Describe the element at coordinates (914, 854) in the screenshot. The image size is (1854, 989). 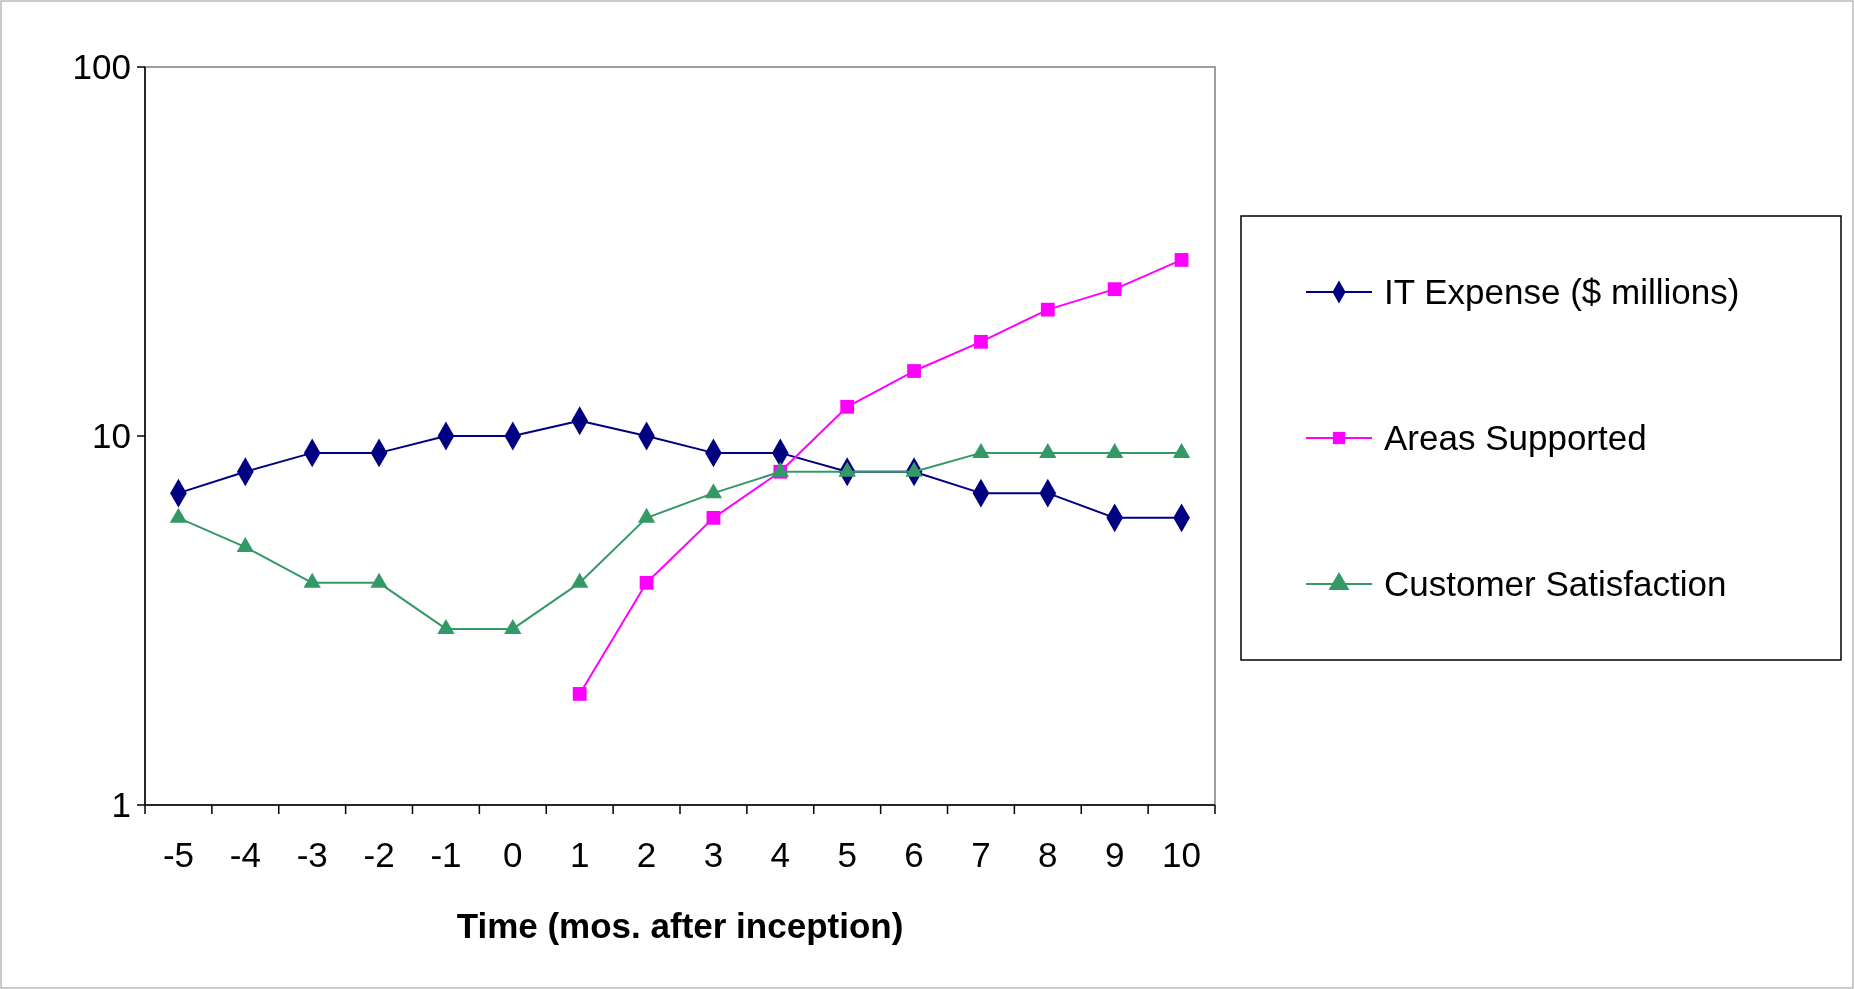
I see `x-tick-label: 6` at that location.